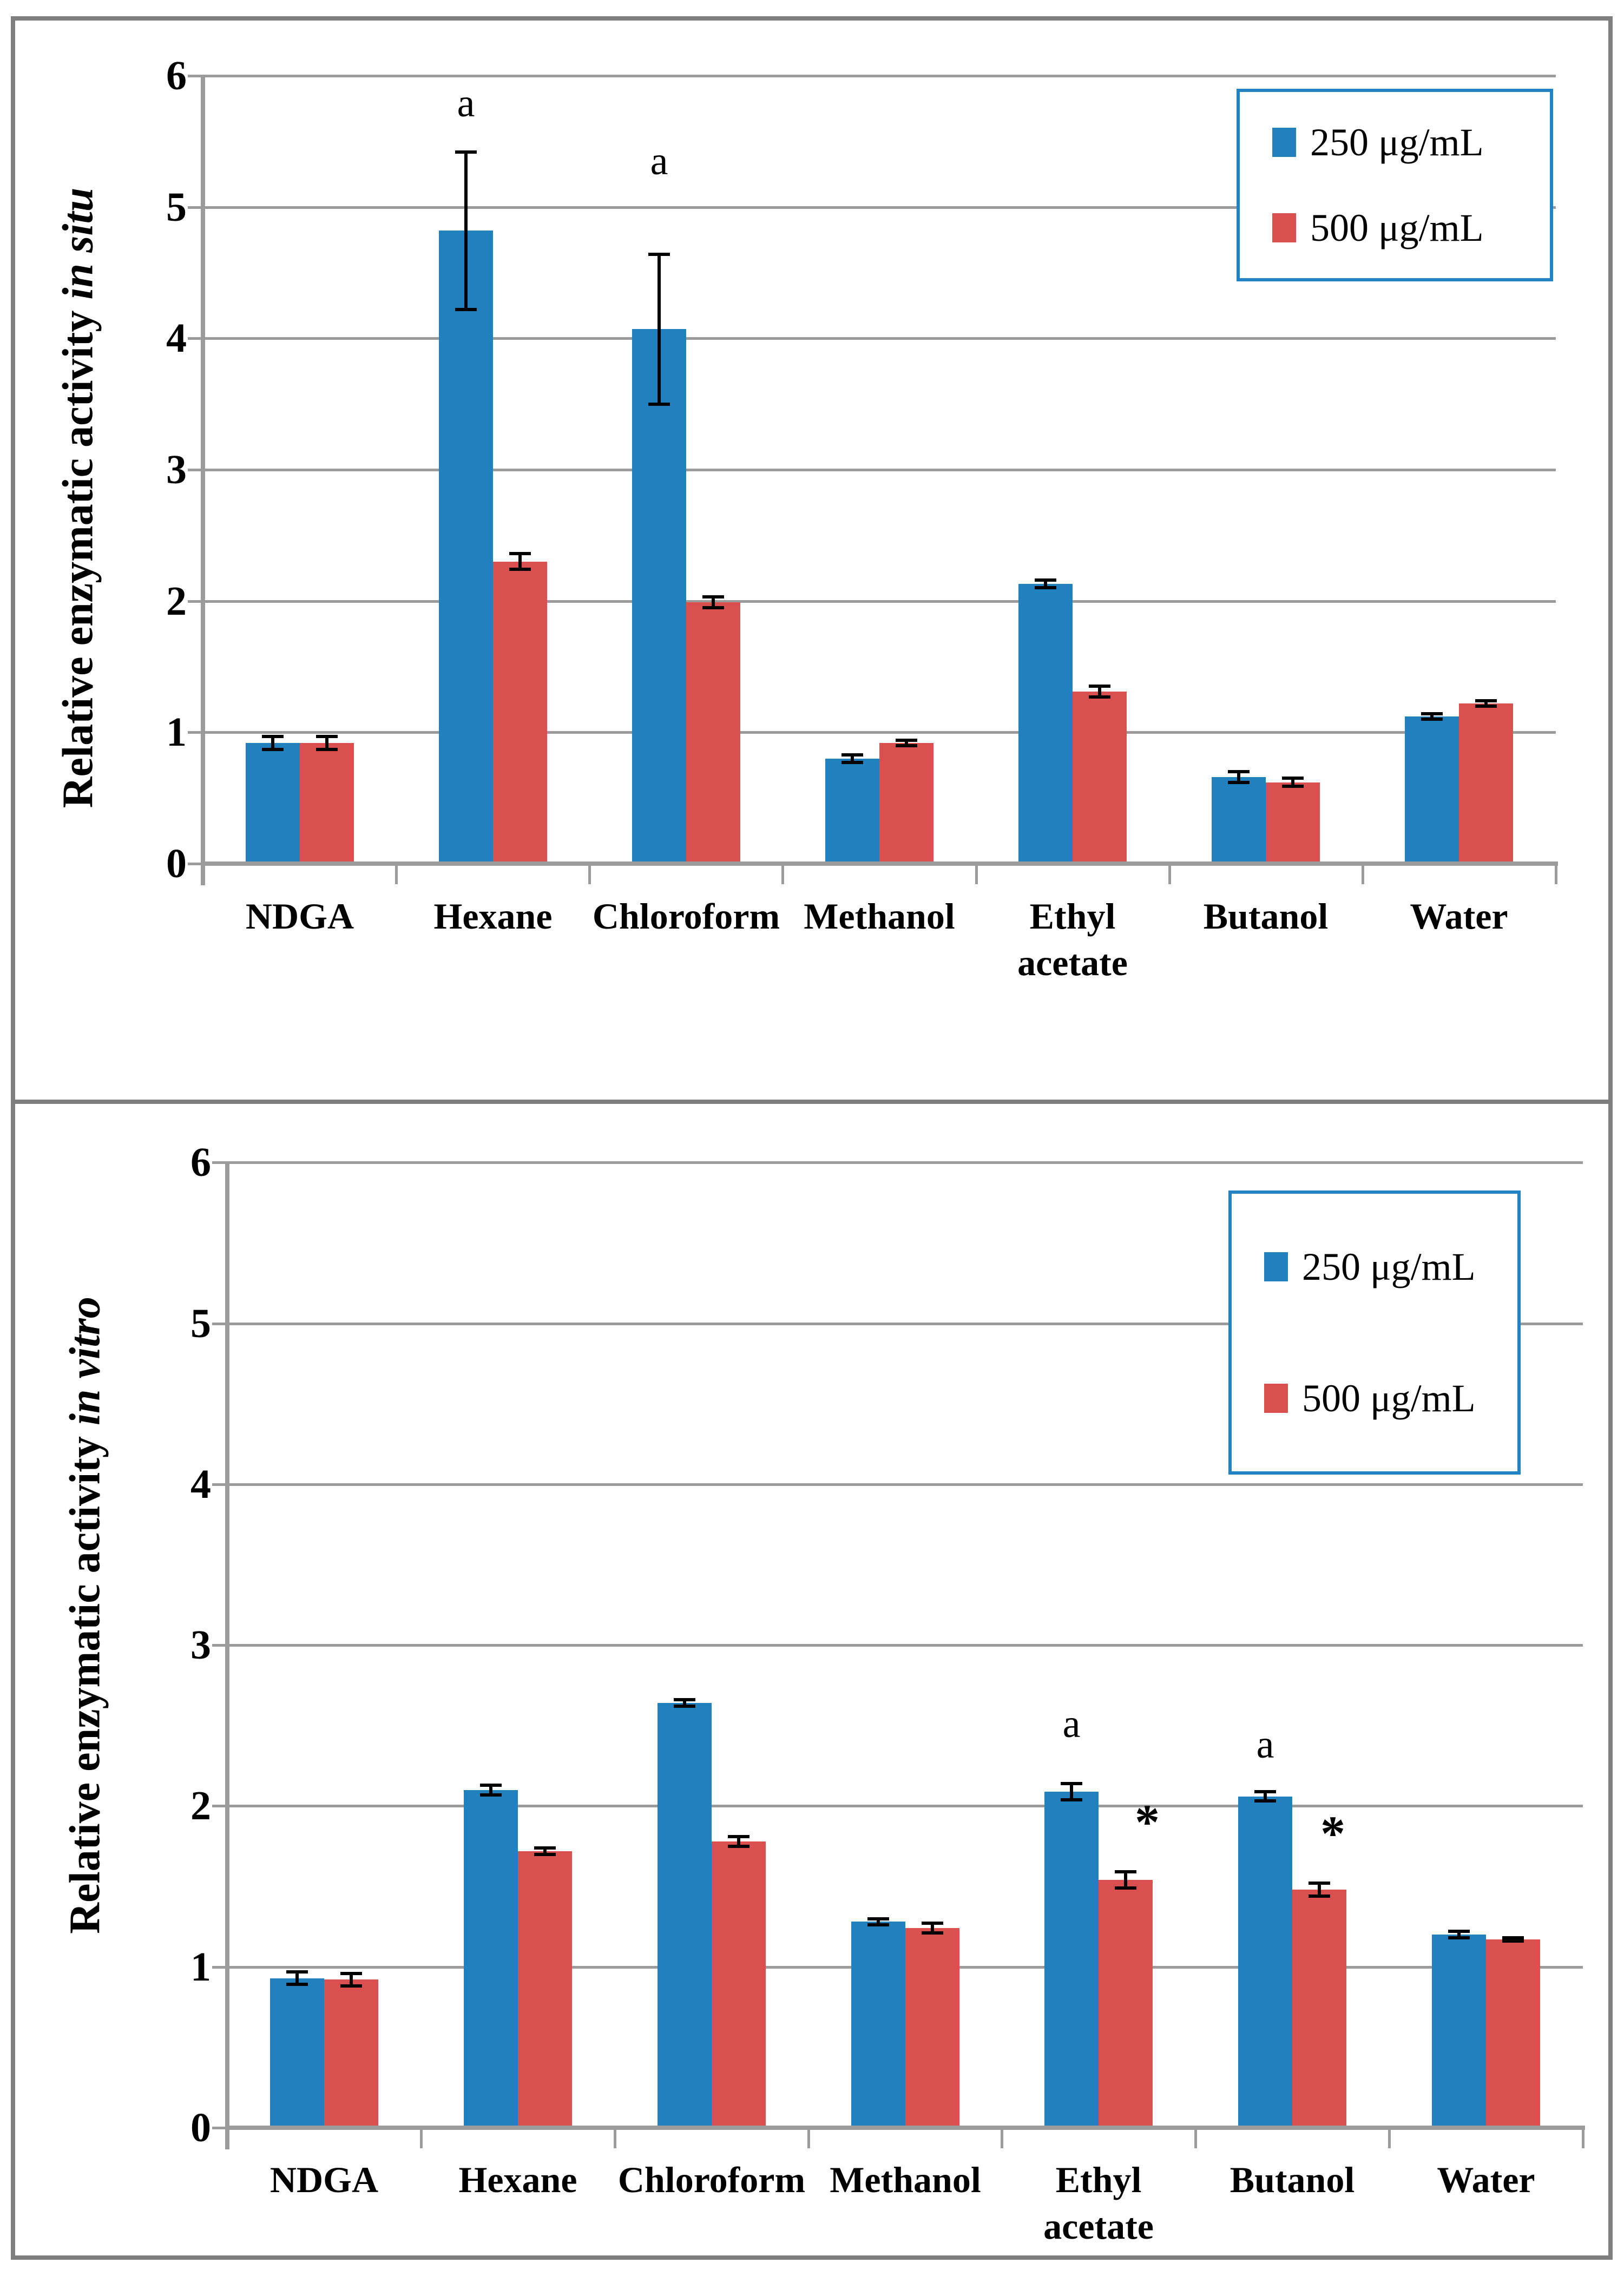  What do you see at coordinates (1389, 1398) in the screenshot?
I see `legend-label: 500 μg/mL` at bounding box center [1389, 1398].